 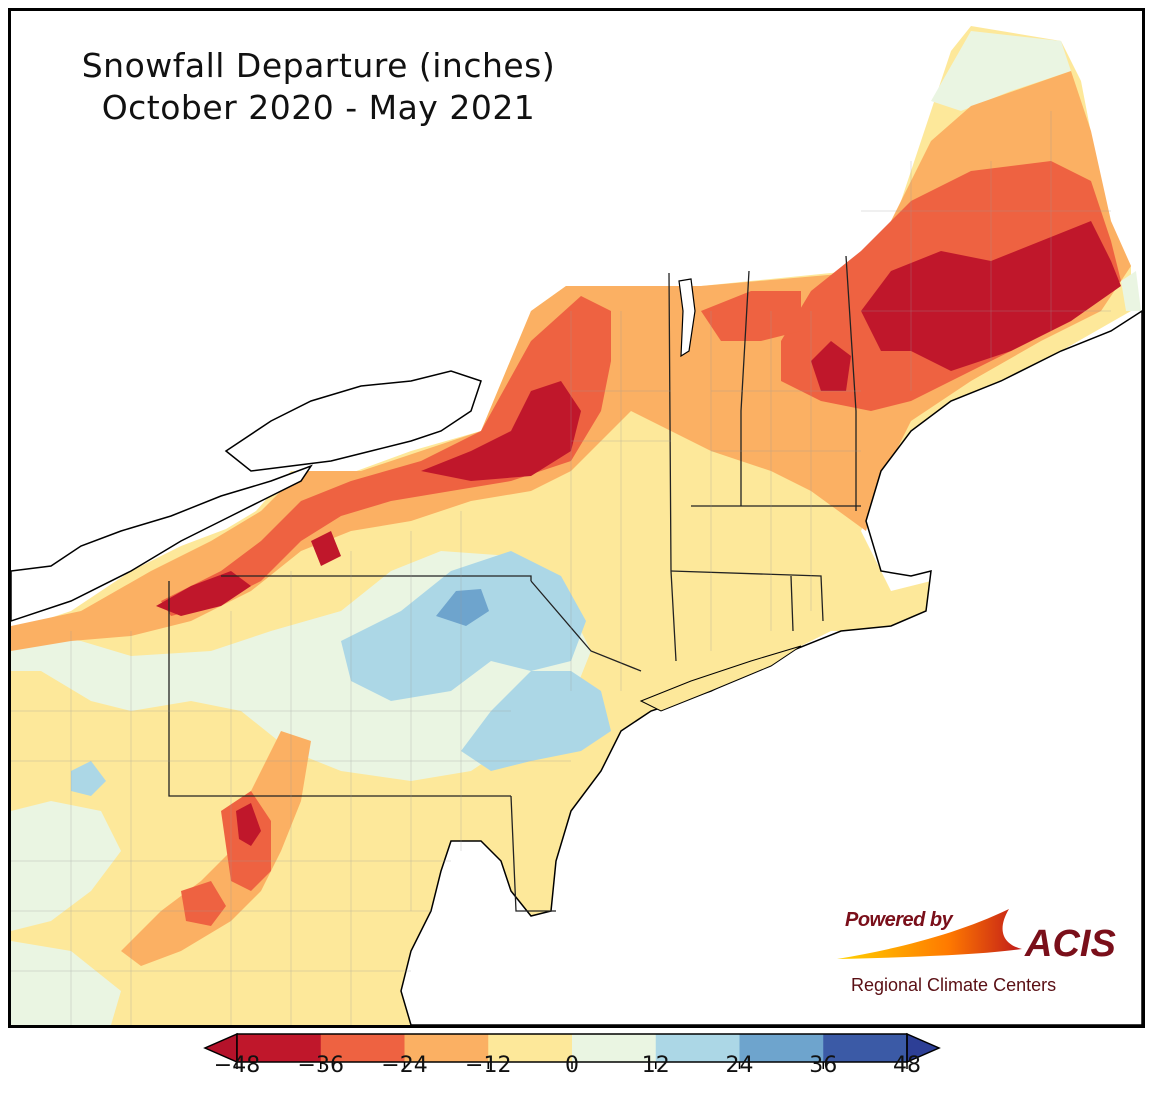 What do you see at coordinates (318, 107) in the screenshot?
I see `title-line-2: October 2020 - May 2021` at bounding box center [318, 107].